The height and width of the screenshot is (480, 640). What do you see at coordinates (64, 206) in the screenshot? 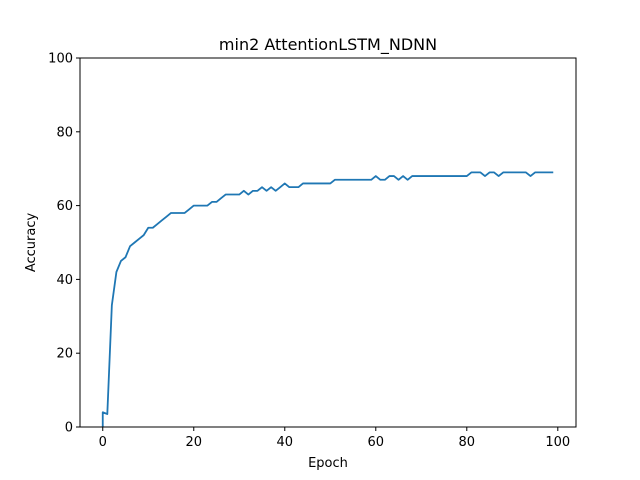
I see `y-tick-label: 60` at bounding box center [64, 206].